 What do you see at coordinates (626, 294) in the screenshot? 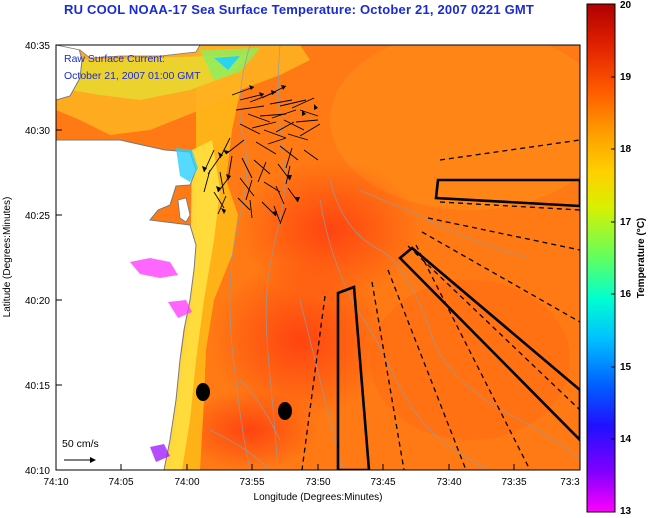
I see `colorbar-tick-label: 16` at bounding box center [626, 294].